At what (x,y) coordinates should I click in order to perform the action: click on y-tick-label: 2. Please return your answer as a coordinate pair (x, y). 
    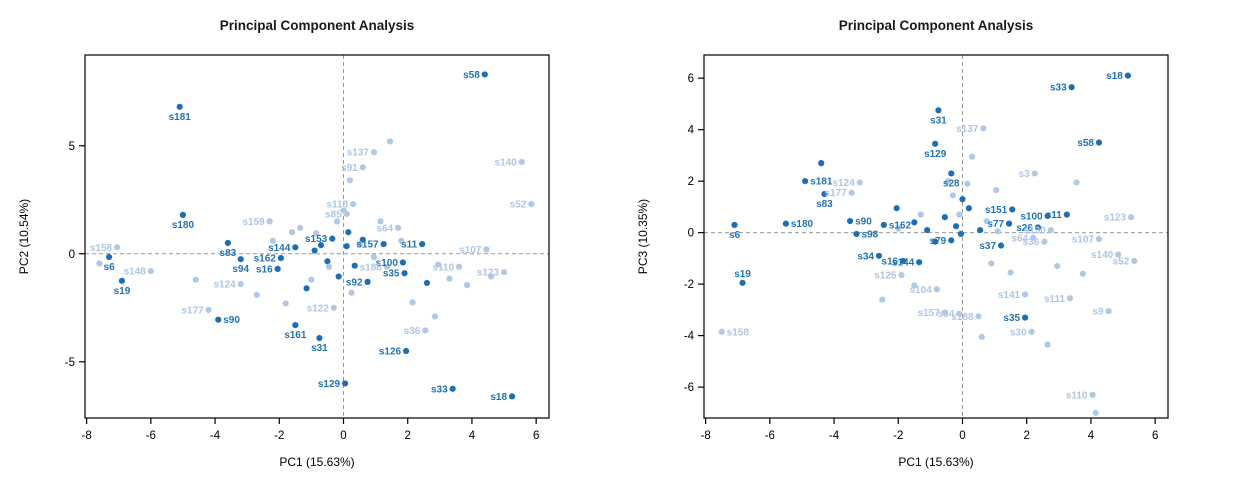
    Looking at the image, I should click on (691, 182).